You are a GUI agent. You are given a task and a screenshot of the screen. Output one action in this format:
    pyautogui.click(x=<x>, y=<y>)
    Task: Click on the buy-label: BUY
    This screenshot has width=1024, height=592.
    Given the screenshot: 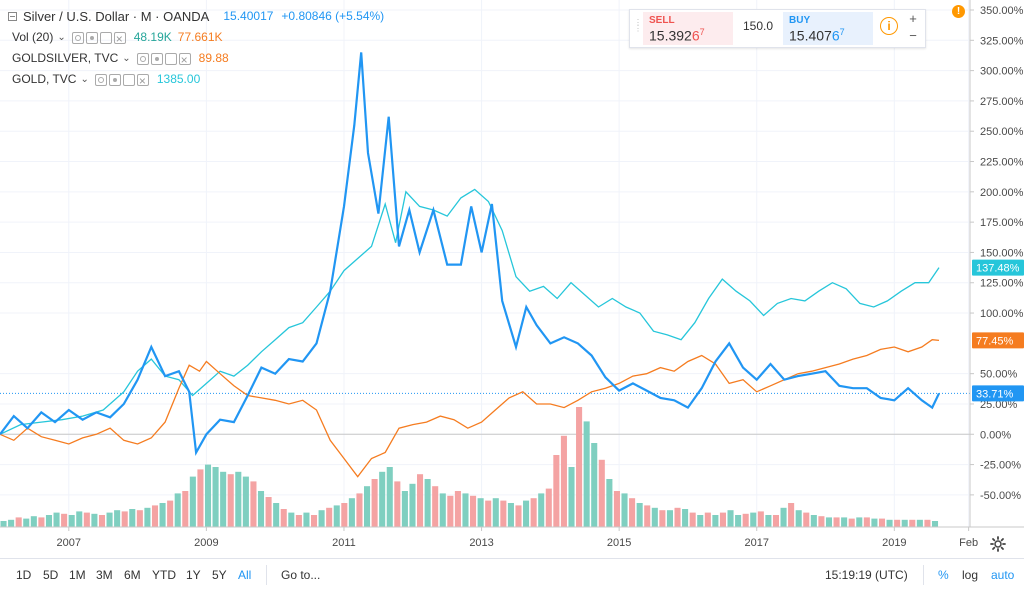 What is the action you would take?
    pyautogui.click(x=800, y=20)
    